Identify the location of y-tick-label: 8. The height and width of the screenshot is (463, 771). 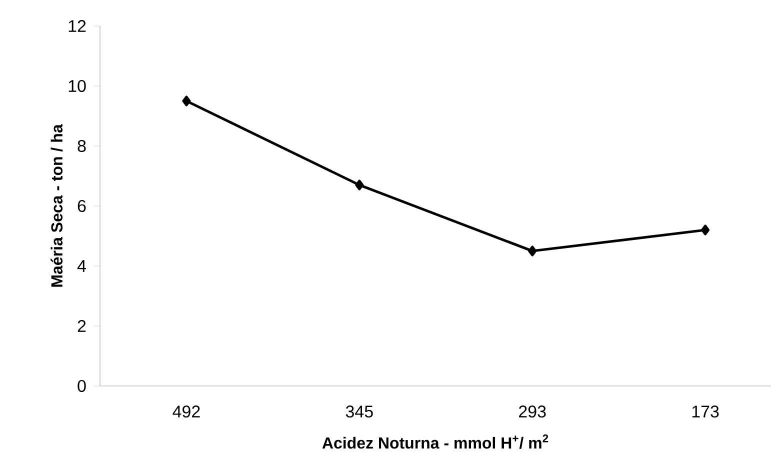
(82, 146).